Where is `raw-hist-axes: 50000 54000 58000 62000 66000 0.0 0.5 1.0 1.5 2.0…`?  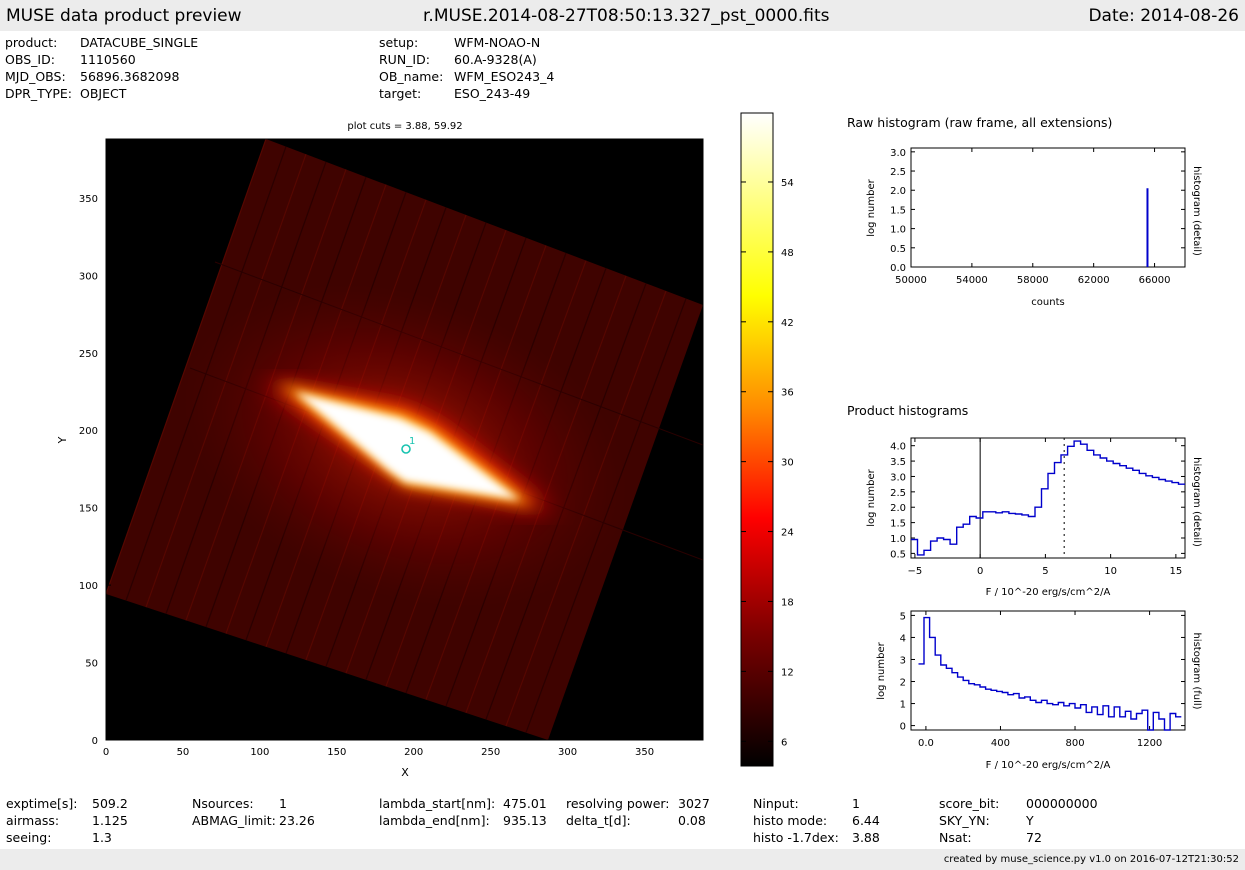 raw-hist-axes: 50000 54000 58000 62000 66000 0.0 0.5 1.0 1.5 2.0… is located at coordinates (1037, 217).